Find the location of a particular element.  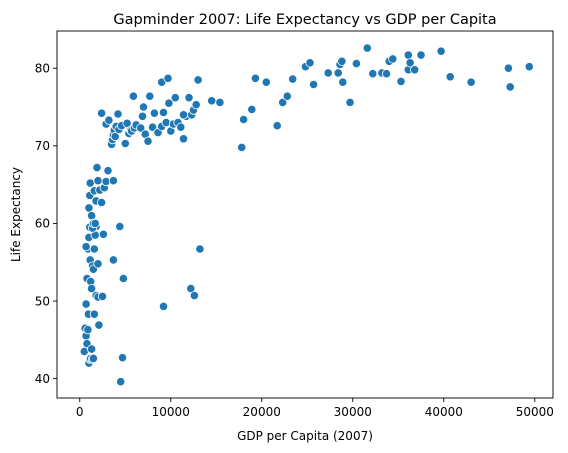

y-tick-label-2: 60 is located at coordinates (42, 224).